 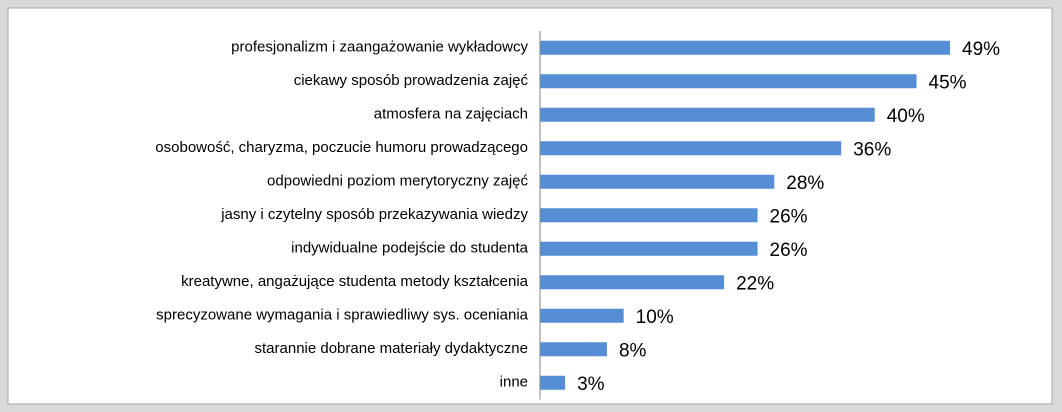 What do you see at coordinates (906, 116) in the screenshot?
I see `data-label: 40%` at bounding box center [906, 116].